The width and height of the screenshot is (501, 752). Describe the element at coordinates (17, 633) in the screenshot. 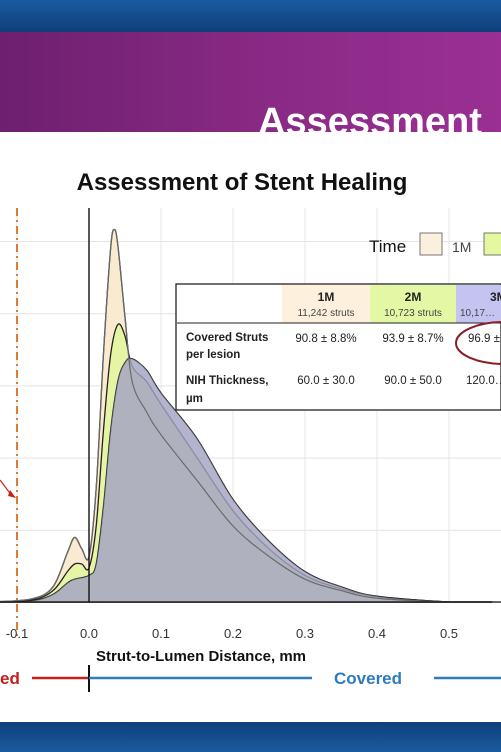

I see `x-tick-label: -0.1` at that location.